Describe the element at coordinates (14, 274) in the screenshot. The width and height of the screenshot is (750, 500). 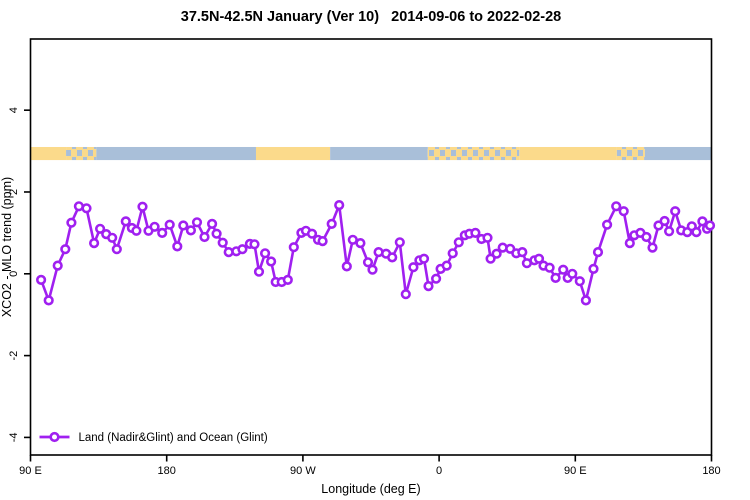
I see `y-tick-label: 0` at that location.